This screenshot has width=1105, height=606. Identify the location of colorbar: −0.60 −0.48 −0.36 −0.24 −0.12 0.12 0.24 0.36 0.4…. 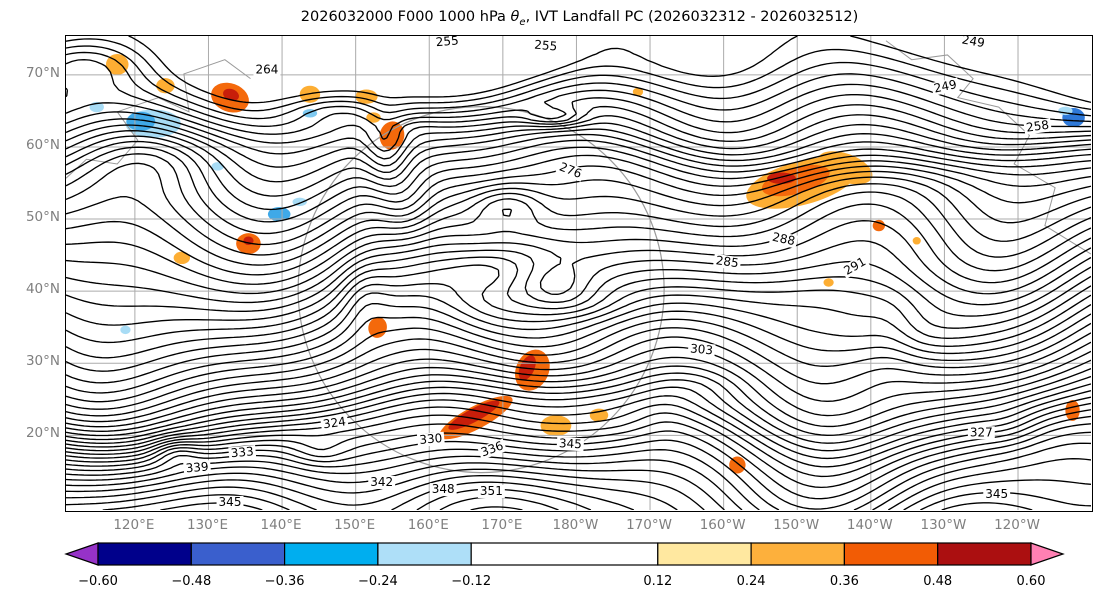
(564, 565).